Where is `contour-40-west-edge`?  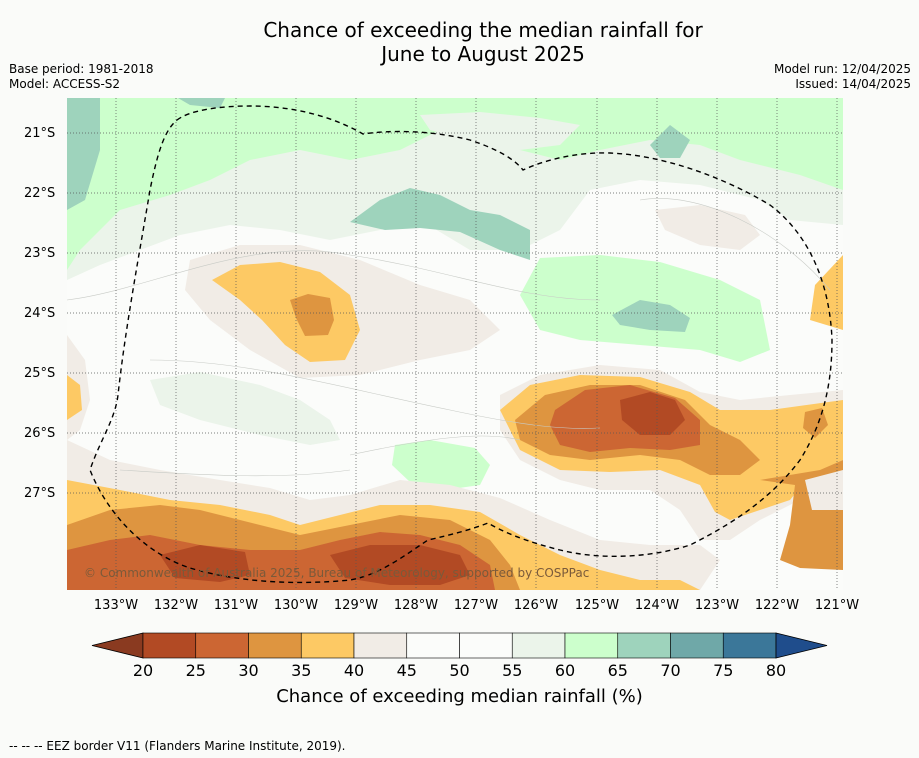 contour-40-west-edge is located at coordinates (74, 397).